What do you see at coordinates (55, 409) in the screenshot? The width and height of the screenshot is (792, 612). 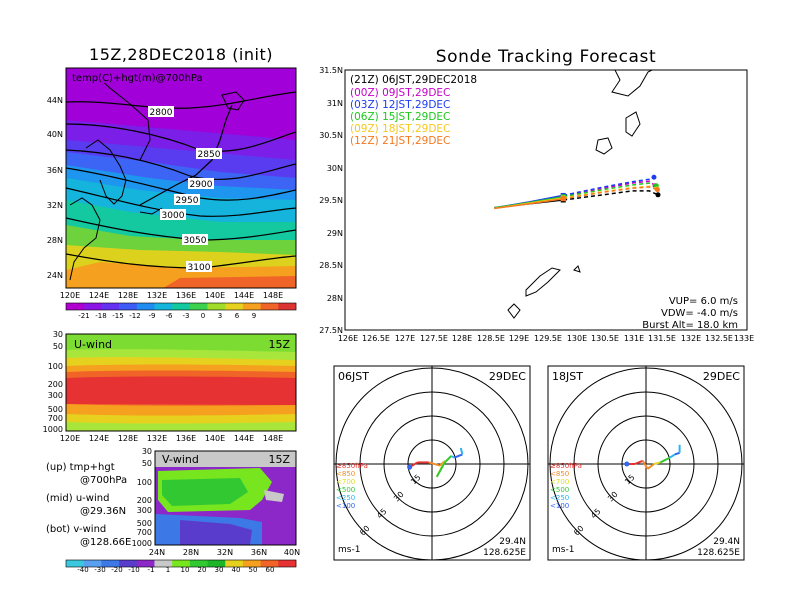 I see `pressure-tick-label: 500` at bounding box center [55, 409].